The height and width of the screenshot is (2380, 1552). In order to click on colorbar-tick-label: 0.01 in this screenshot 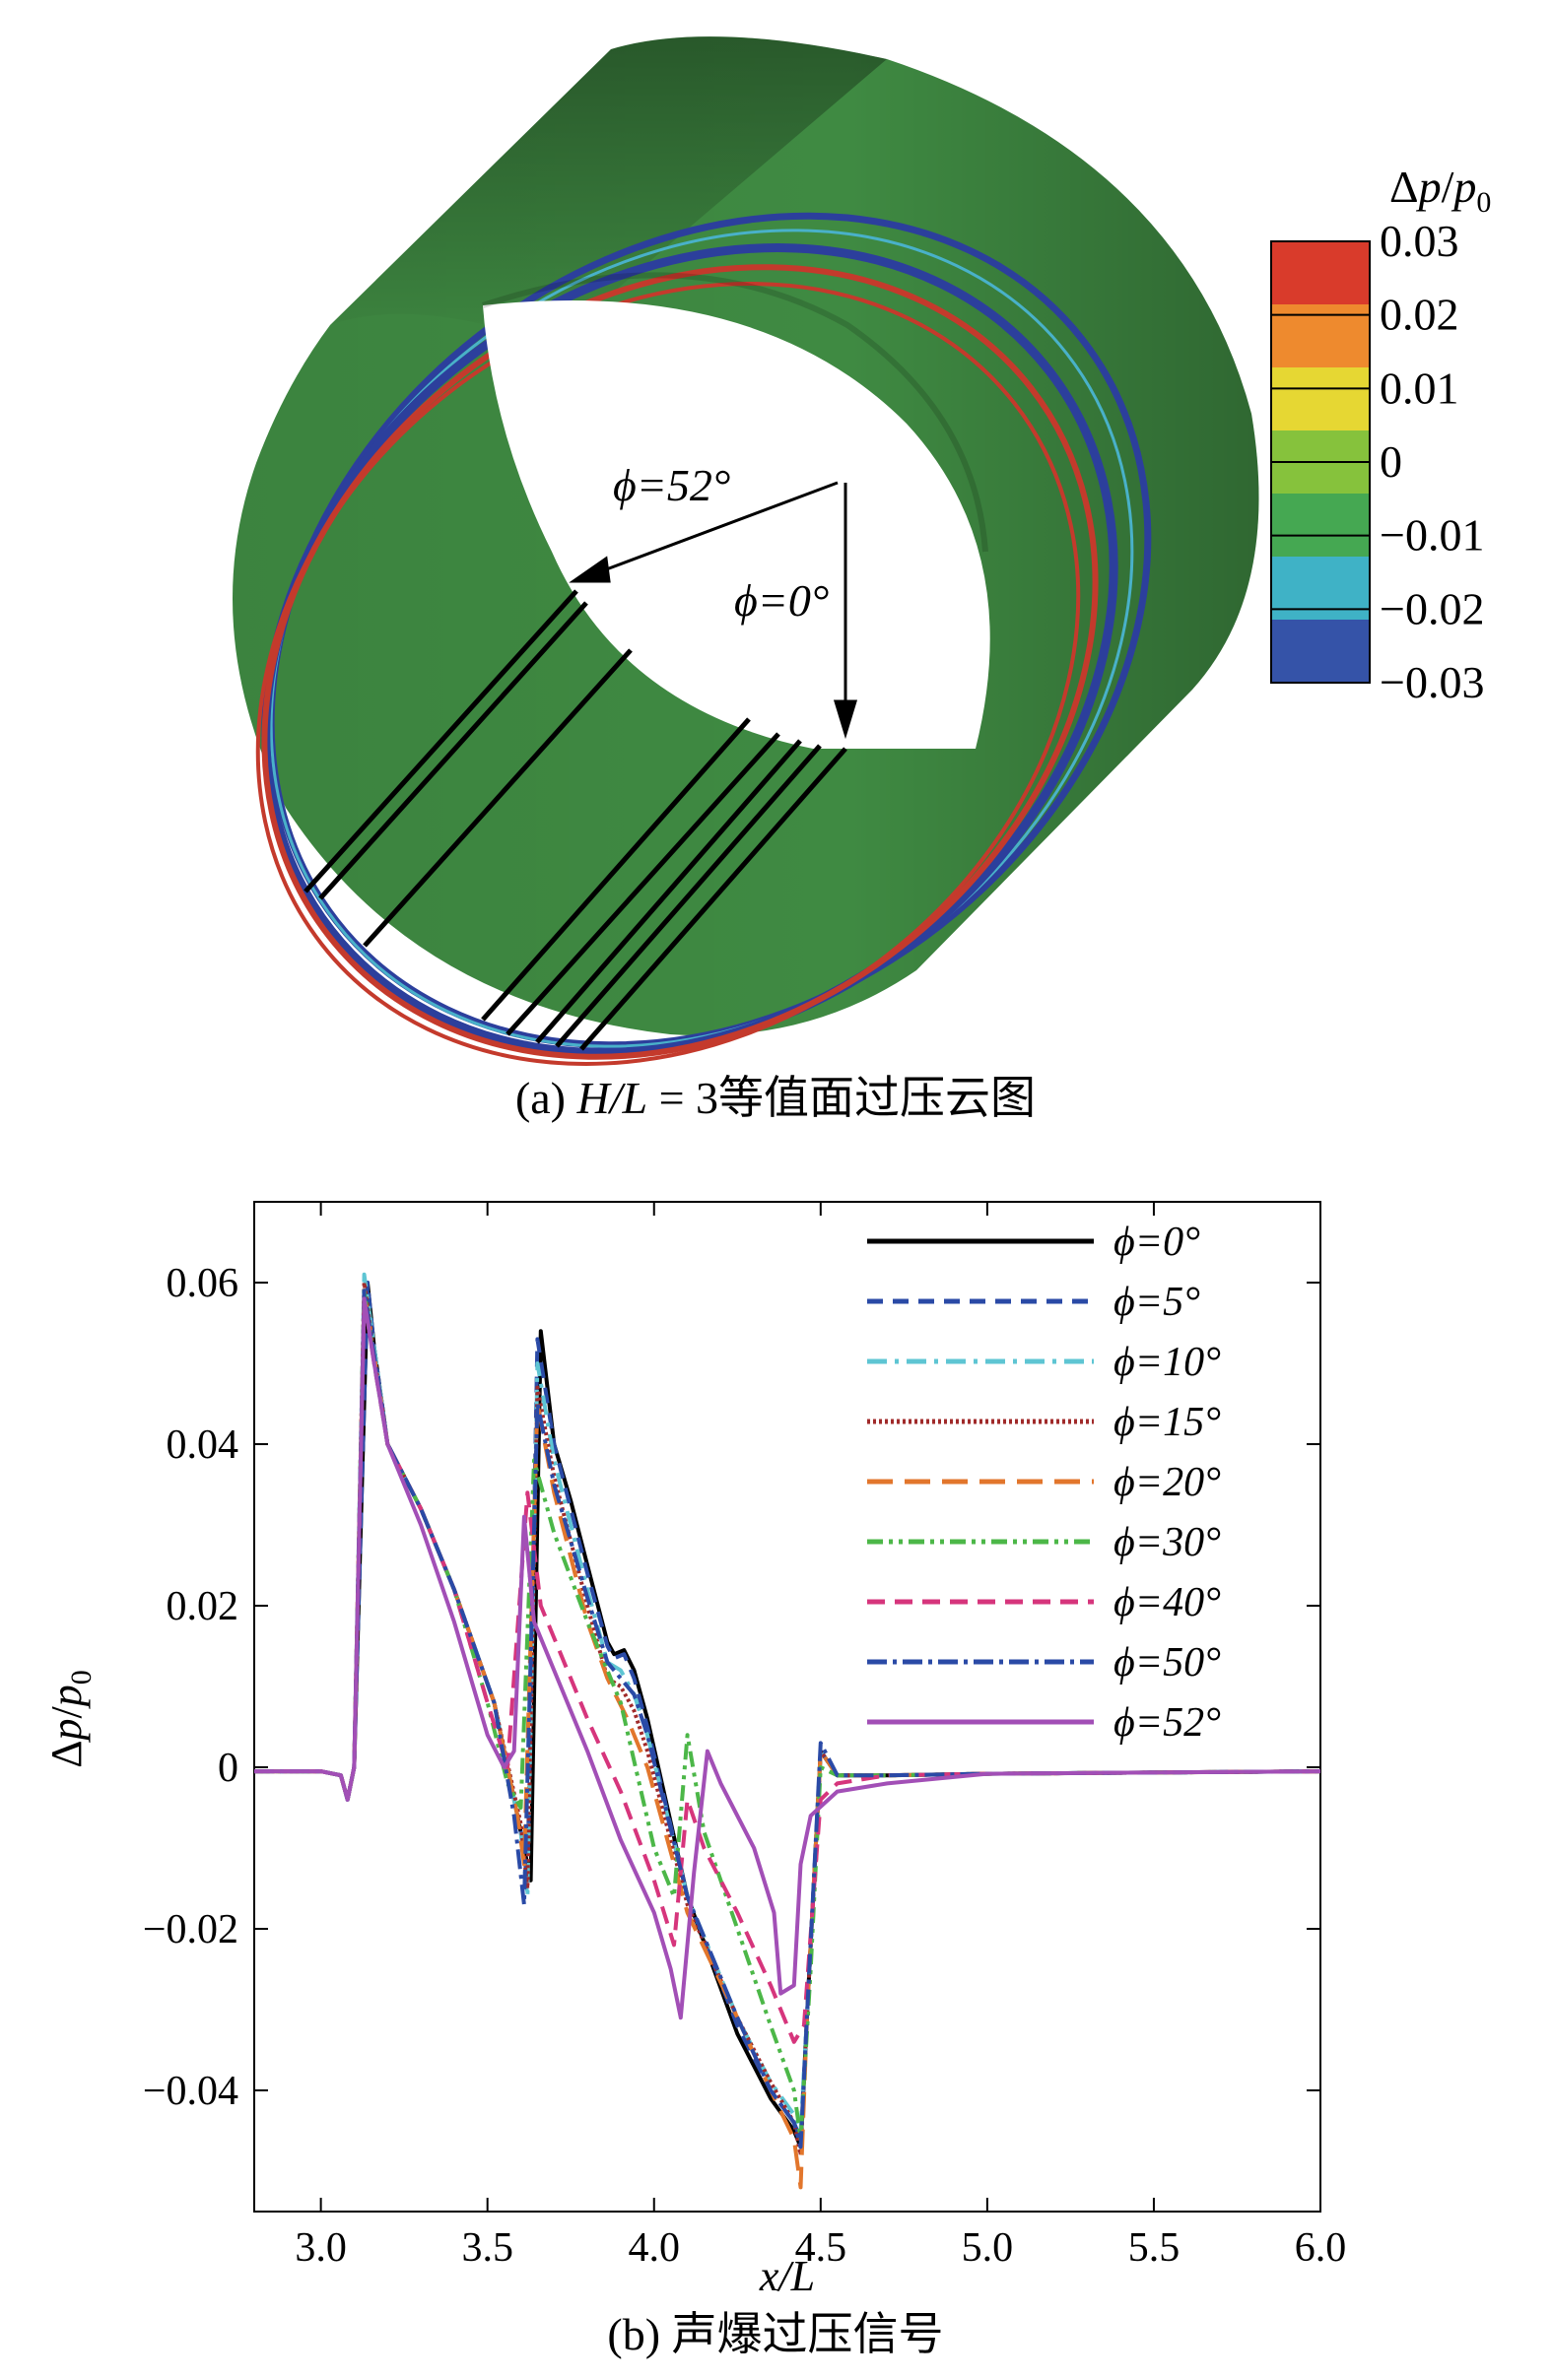, I will do `click(1419, 388)`.